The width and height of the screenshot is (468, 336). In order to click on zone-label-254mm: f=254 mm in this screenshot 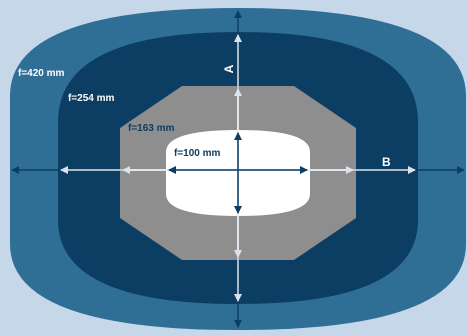, I will do `click(91, 98)`.